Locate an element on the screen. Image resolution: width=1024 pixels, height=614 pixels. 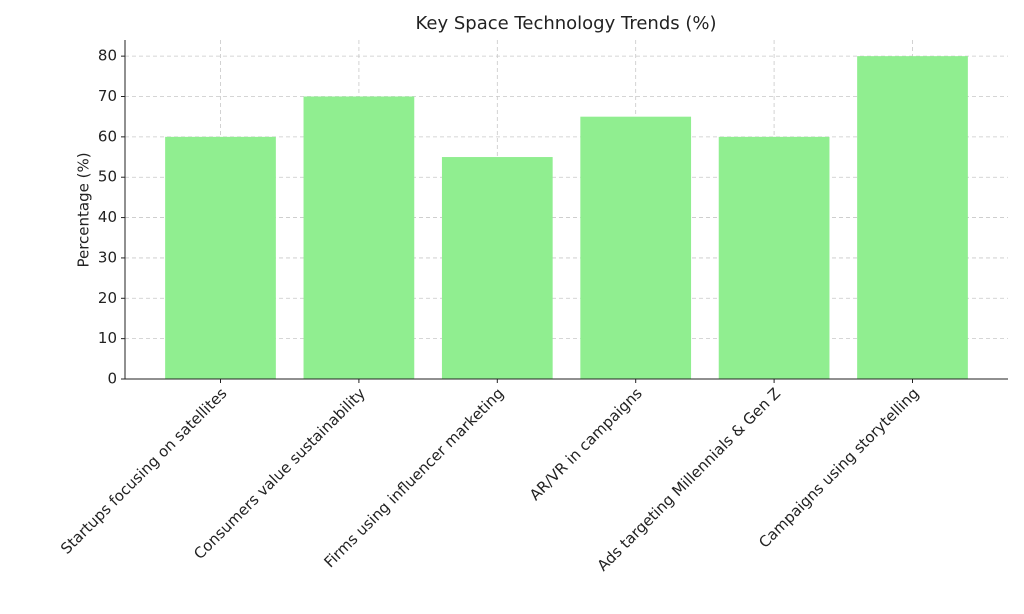
y-tick-label: 10 is located at coordinates (107, 338).